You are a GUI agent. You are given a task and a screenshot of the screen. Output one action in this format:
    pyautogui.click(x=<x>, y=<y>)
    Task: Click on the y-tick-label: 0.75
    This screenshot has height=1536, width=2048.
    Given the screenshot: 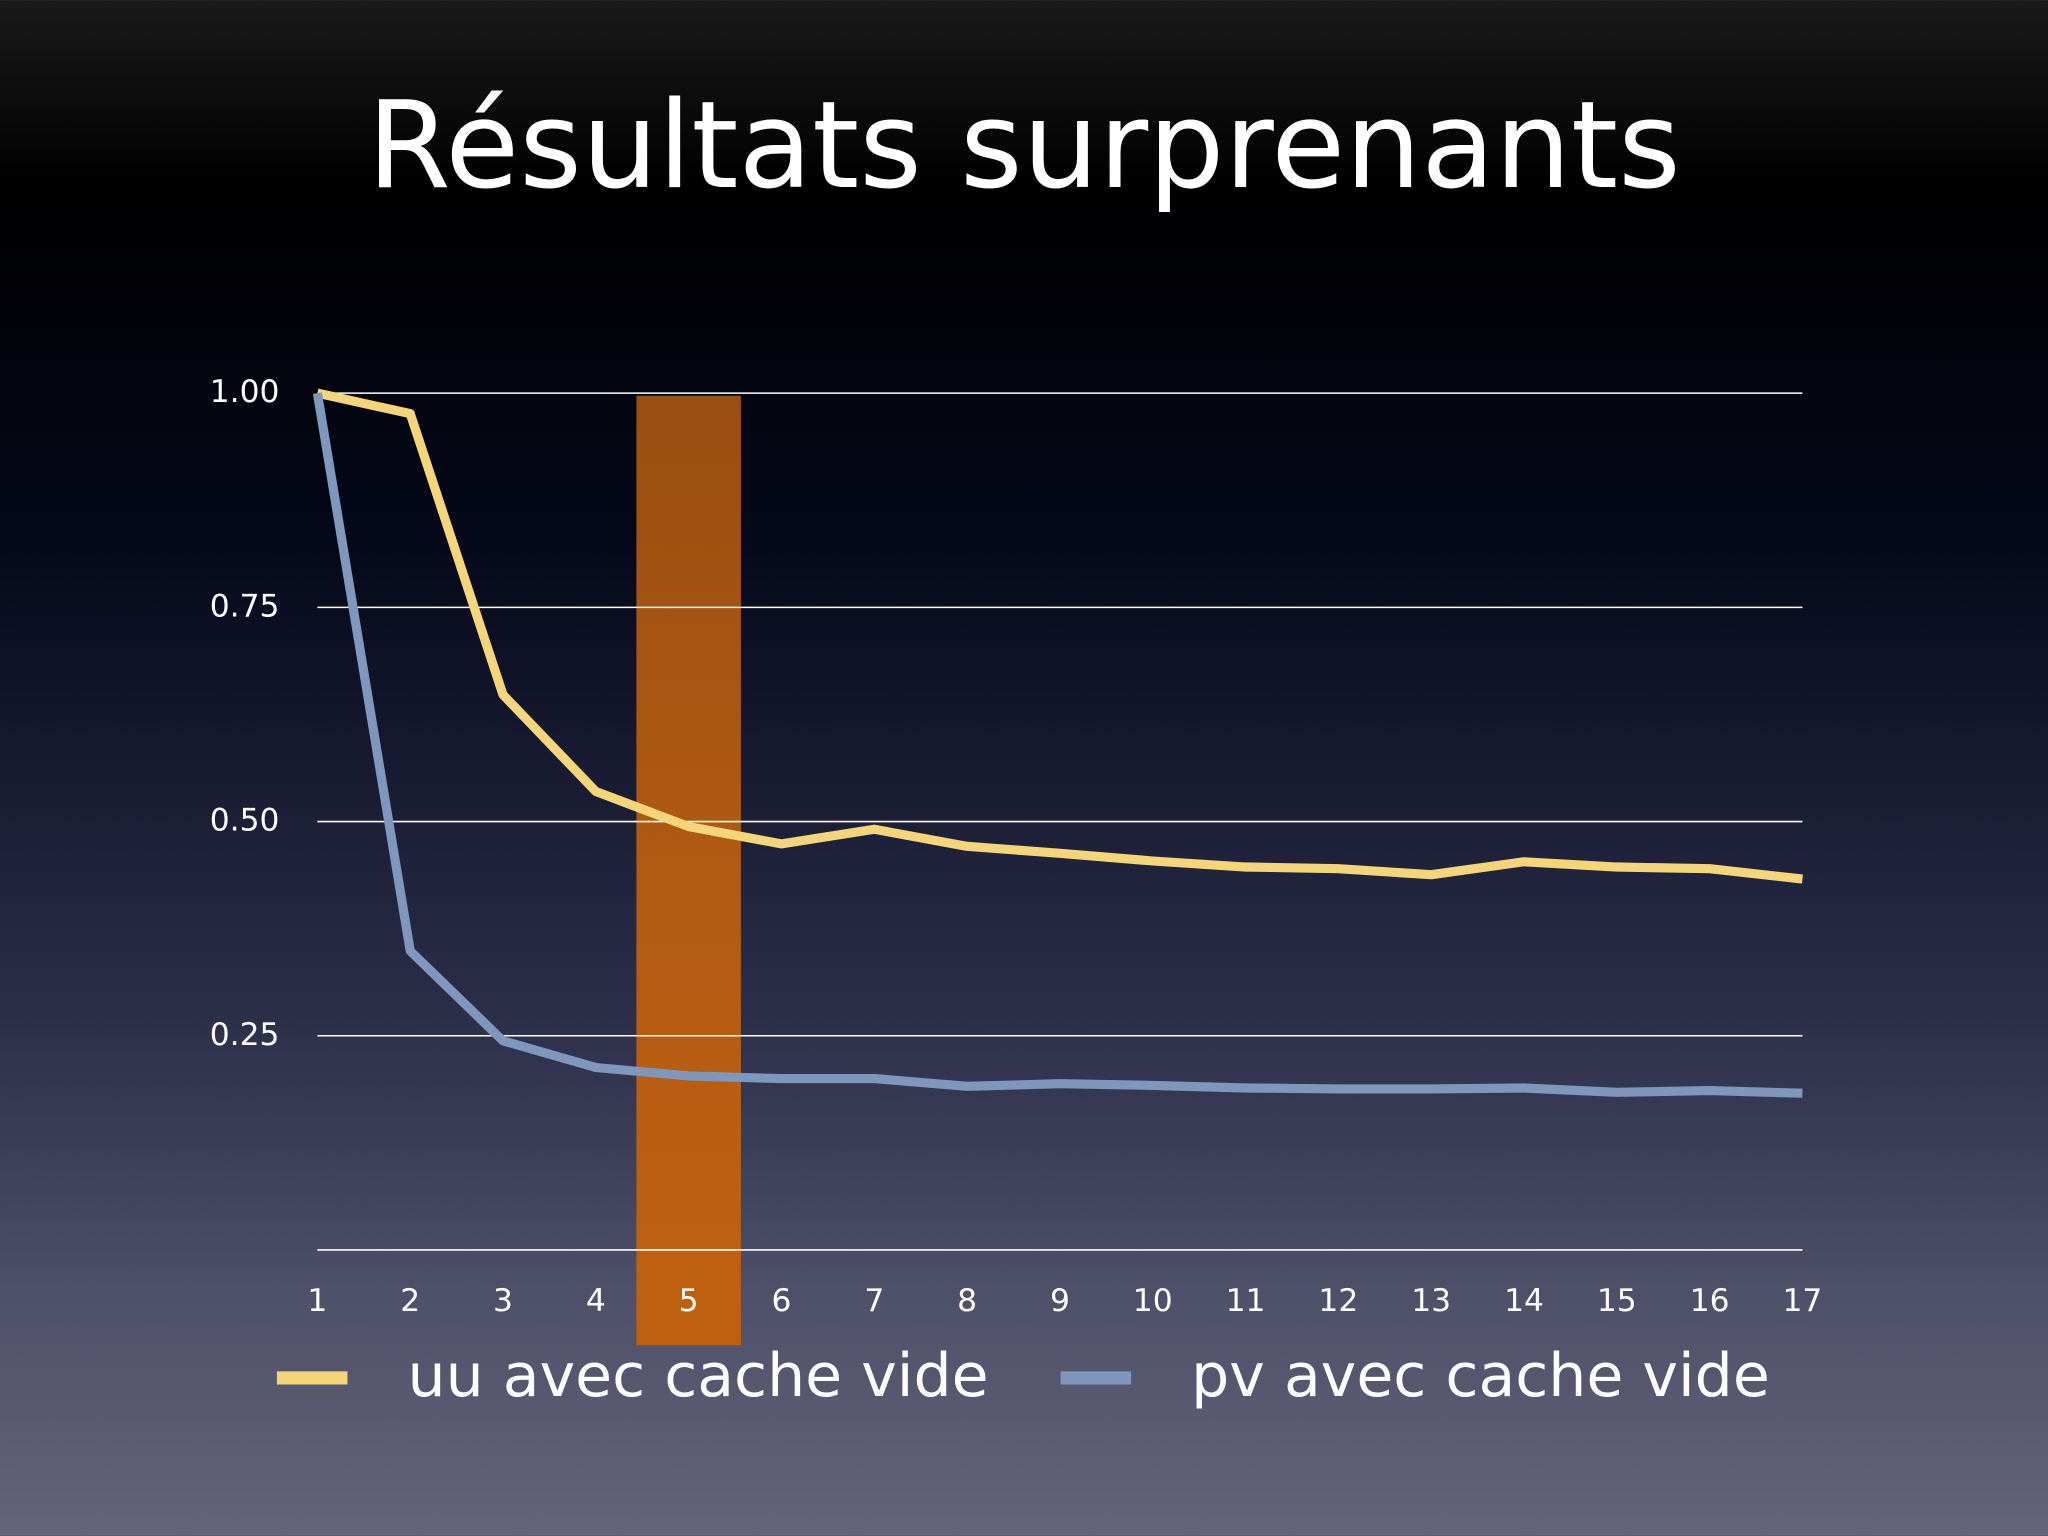 What is the action you would take?
    pyautogui.click(x=245, y=606)
    